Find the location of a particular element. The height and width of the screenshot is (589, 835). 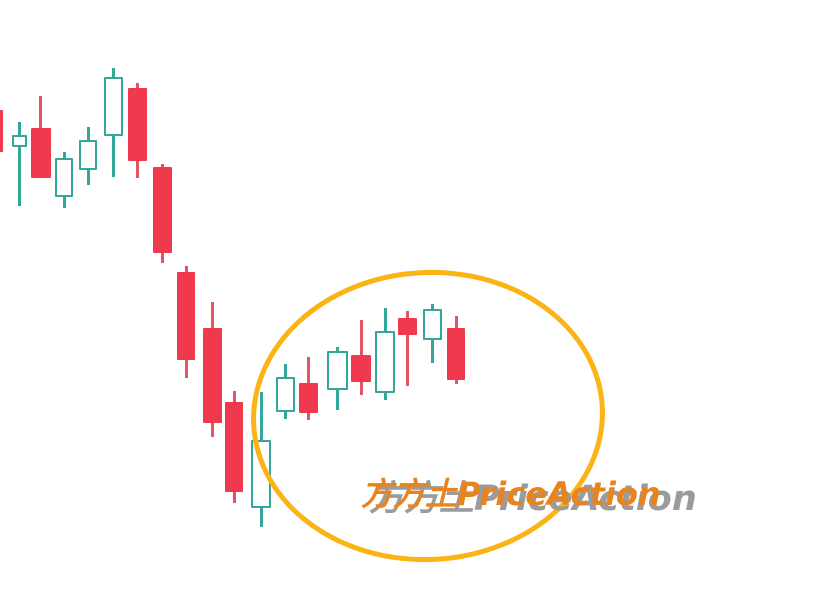

watermark: 方方土PriceAction 方方土PriceAction is located at coordinates (529, 496).